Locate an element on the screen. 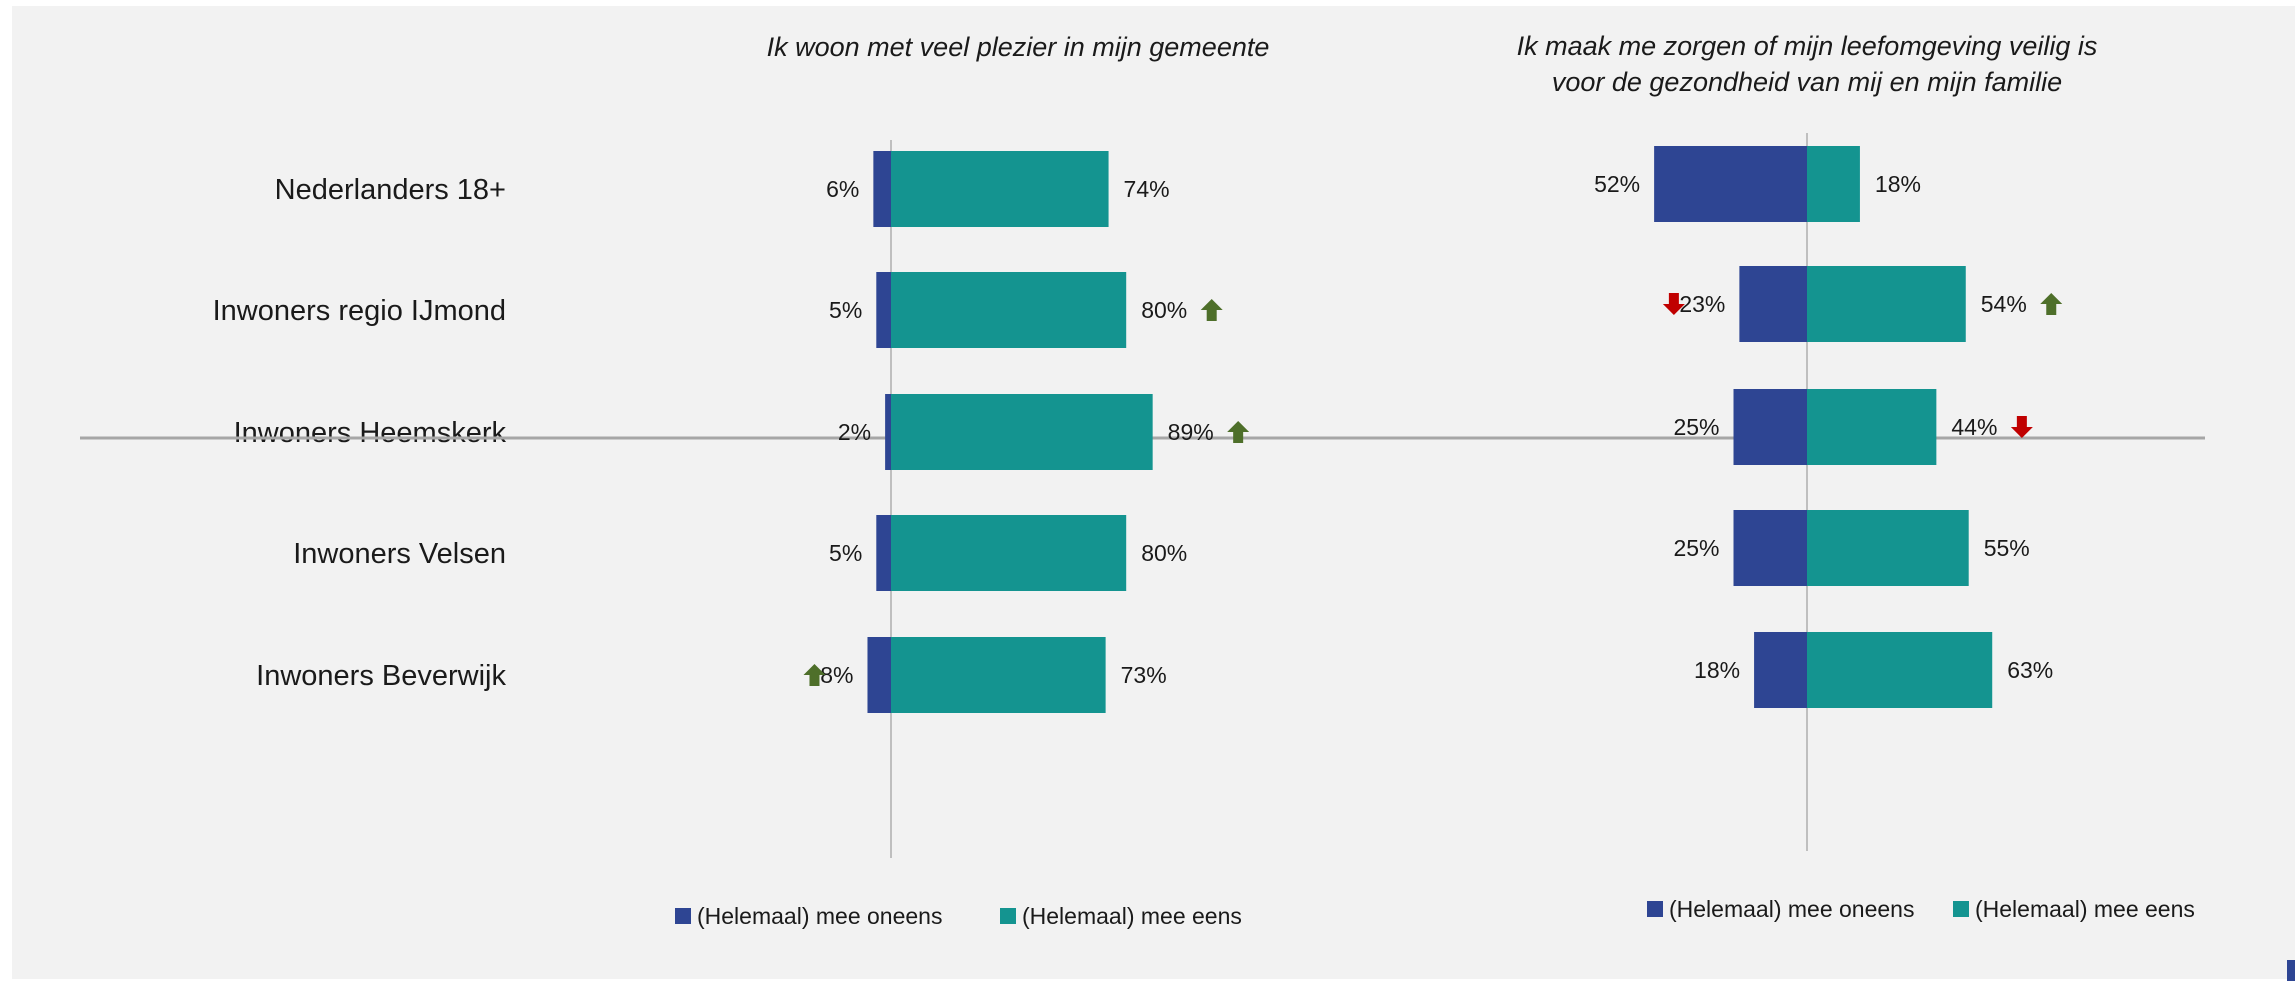 This screenshot has width=2295, height=981. category-label: Inwoners Velsen is located at coordinates (399, 554).